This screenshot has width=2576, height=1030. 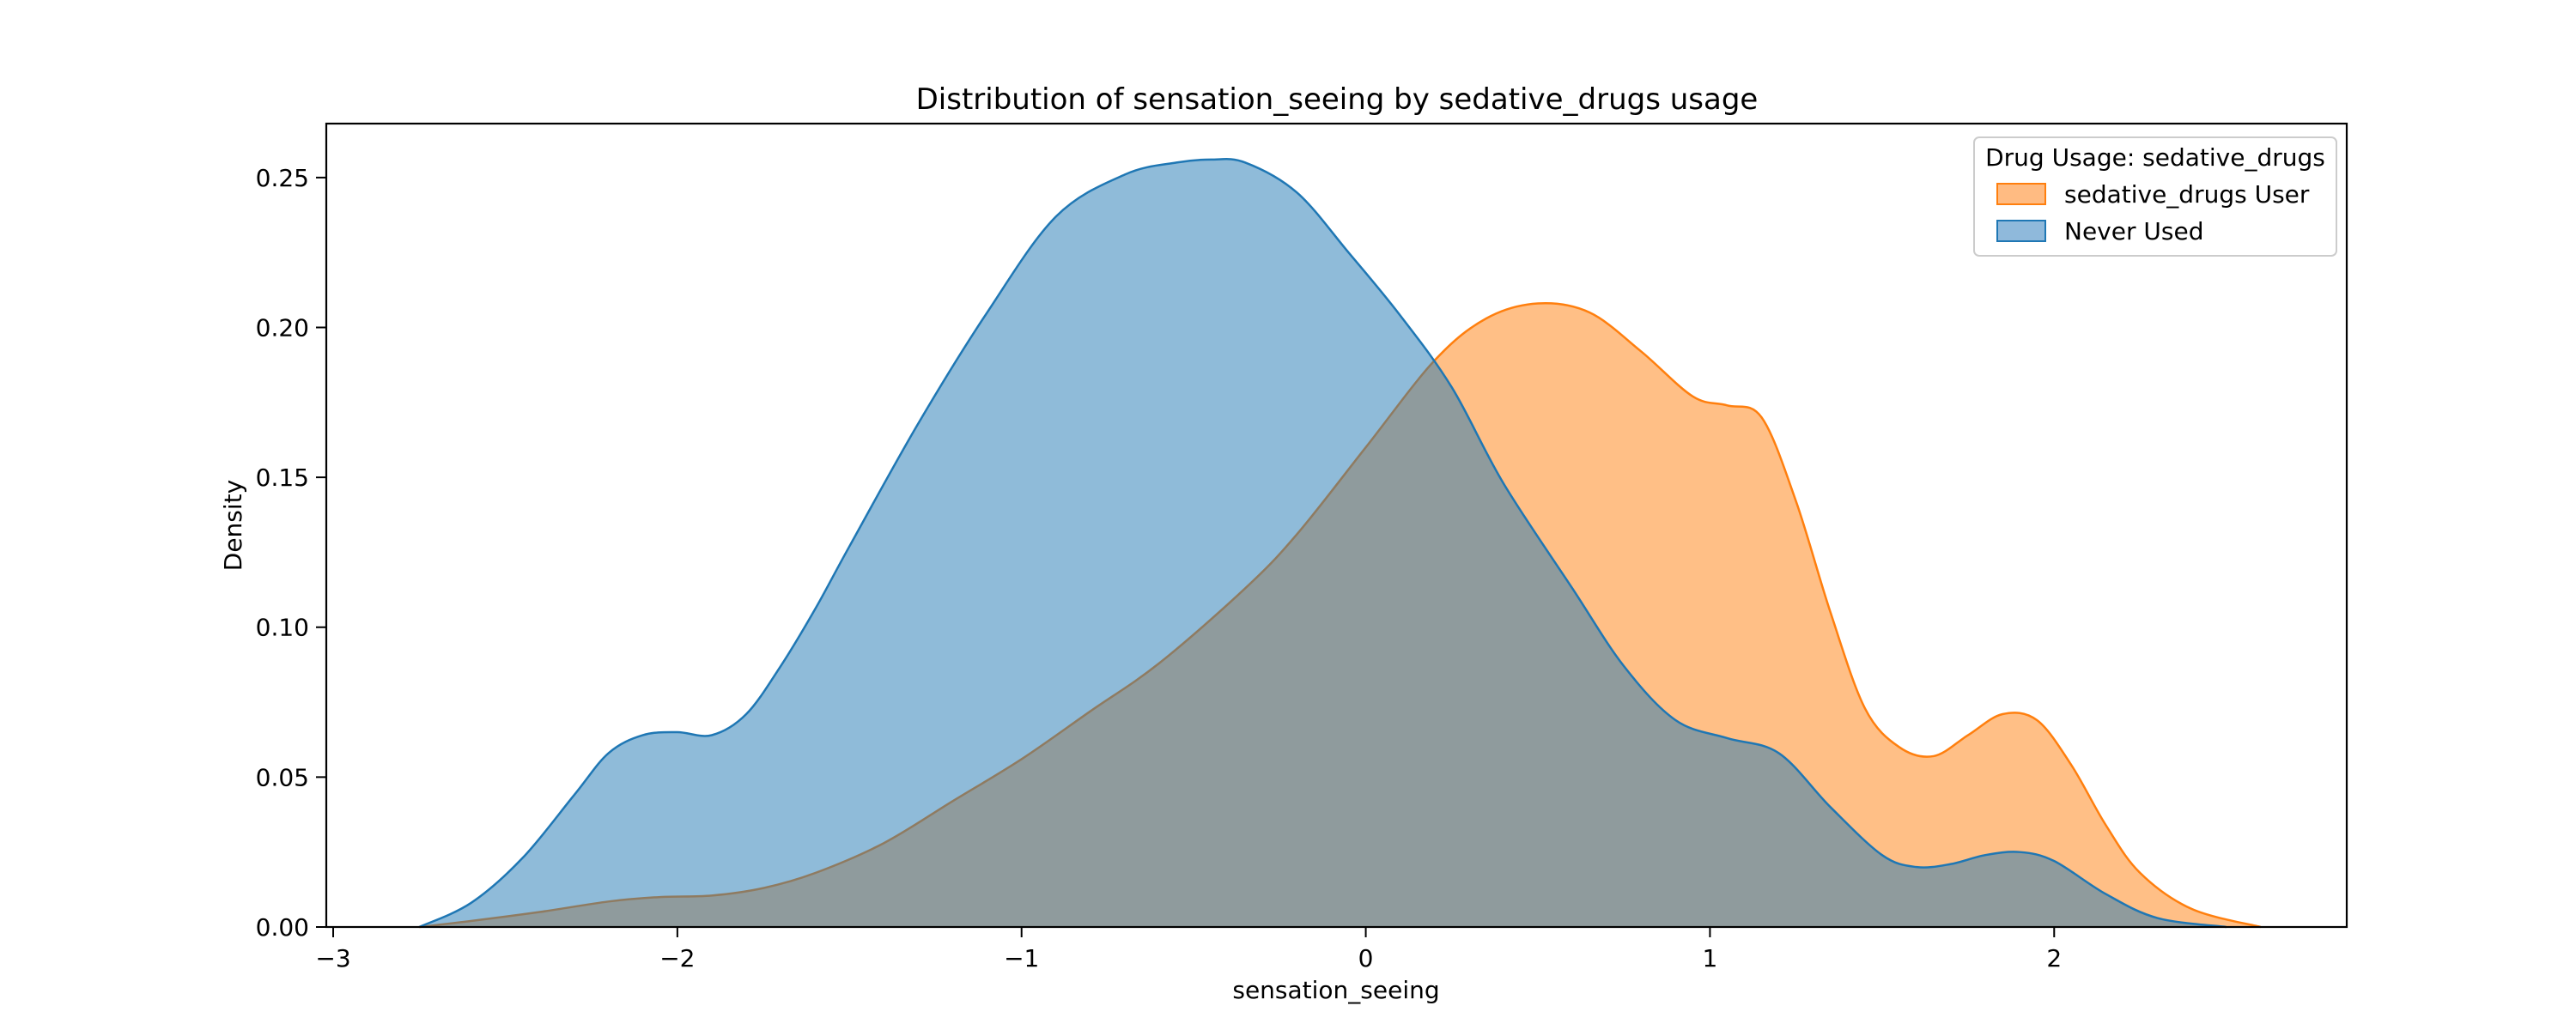 I want to click on x-tick-label: 1, so click(x=1711, y=958).